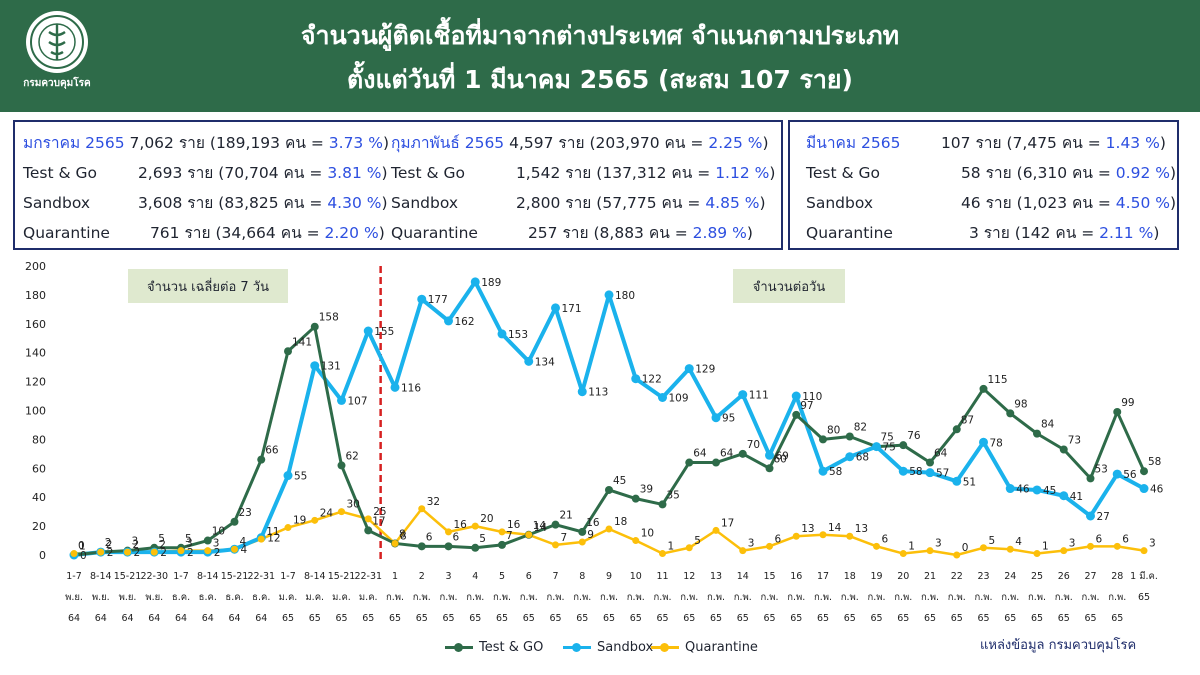 Image resolution: width=1200 pixels, height=675 pixels. Describe the element at coordinates (1074, 441) in the screenshot. I see `data-label: 73` at that location.